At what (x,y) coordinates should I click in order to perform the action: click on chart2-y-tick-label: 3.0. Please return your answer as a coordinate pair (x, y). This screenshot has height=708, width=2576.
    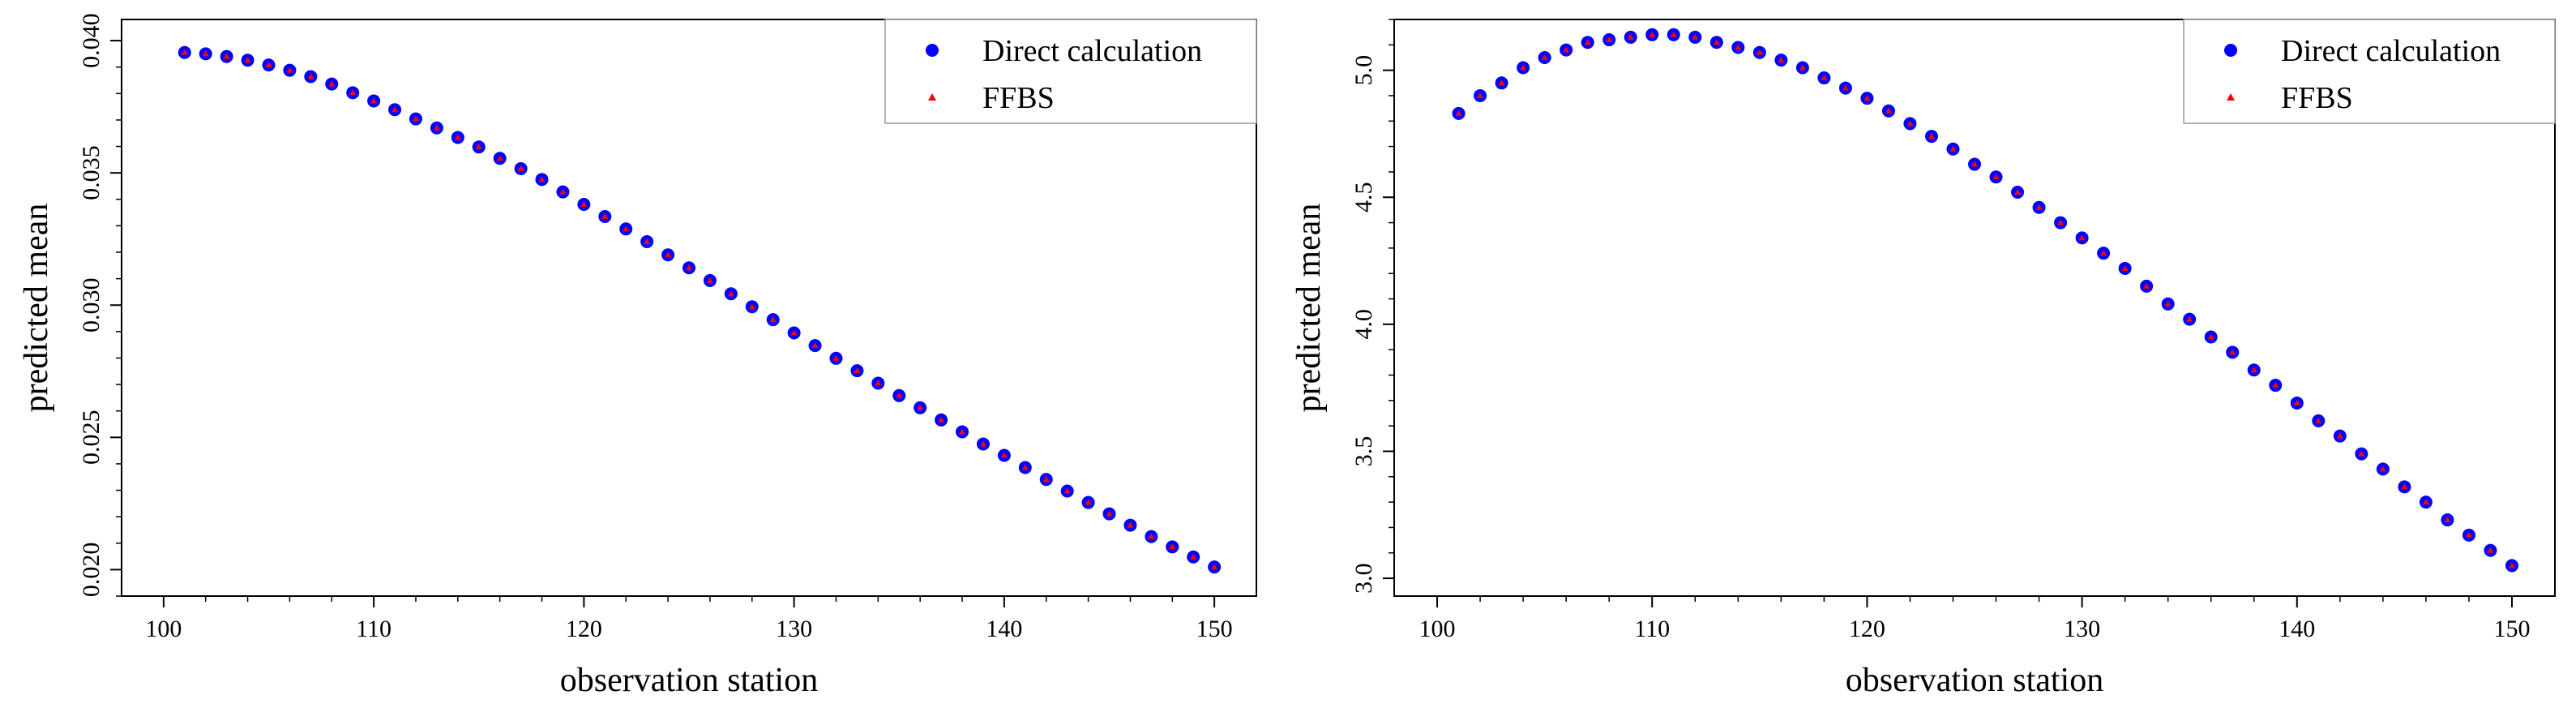
    Looking at the image, I should click on (1363, 578).